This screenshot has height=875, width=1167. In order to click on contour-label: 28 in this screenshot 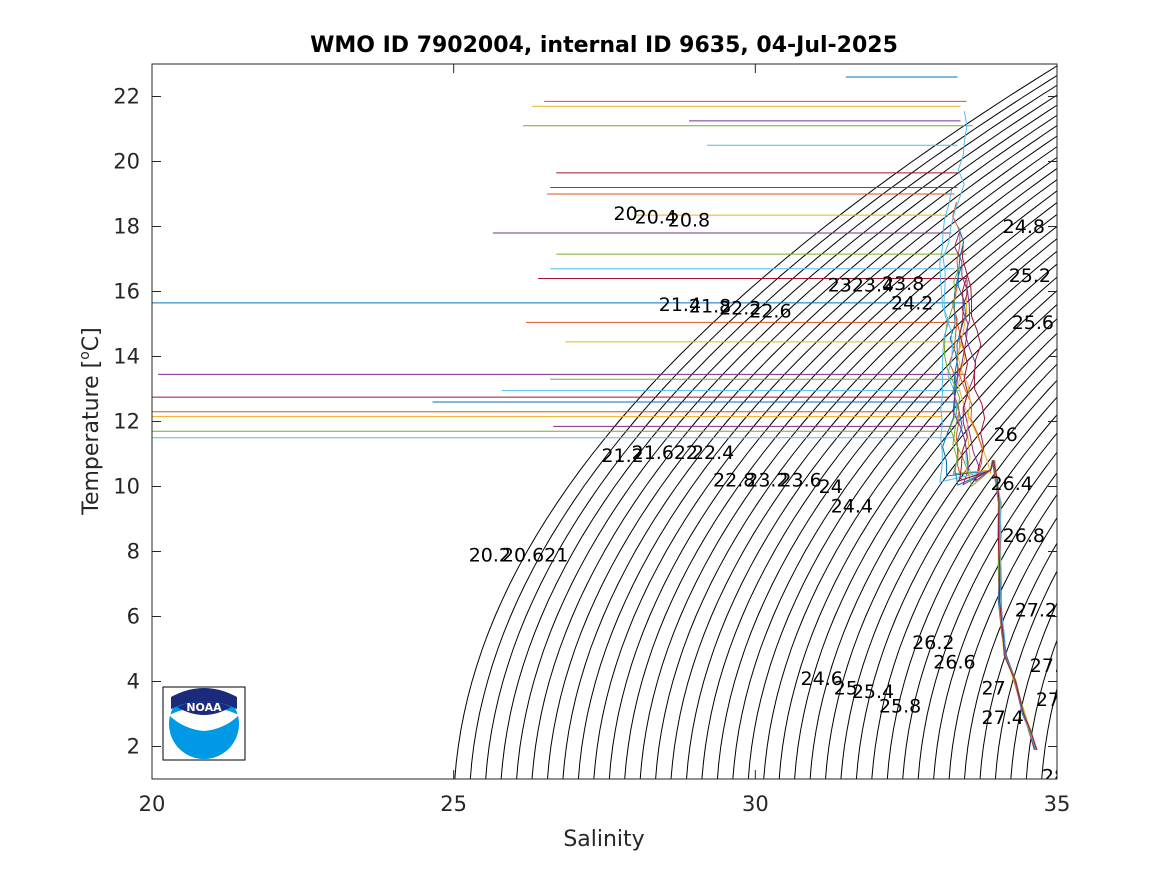, I will do `click(1054, 776)`.